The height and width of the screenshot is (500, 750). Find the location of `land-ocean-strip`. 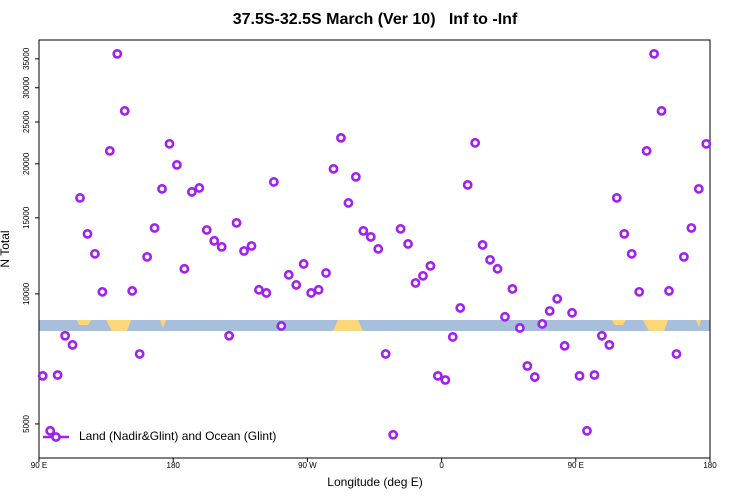

land-ocean-strip is located at coordinates (374, 325).